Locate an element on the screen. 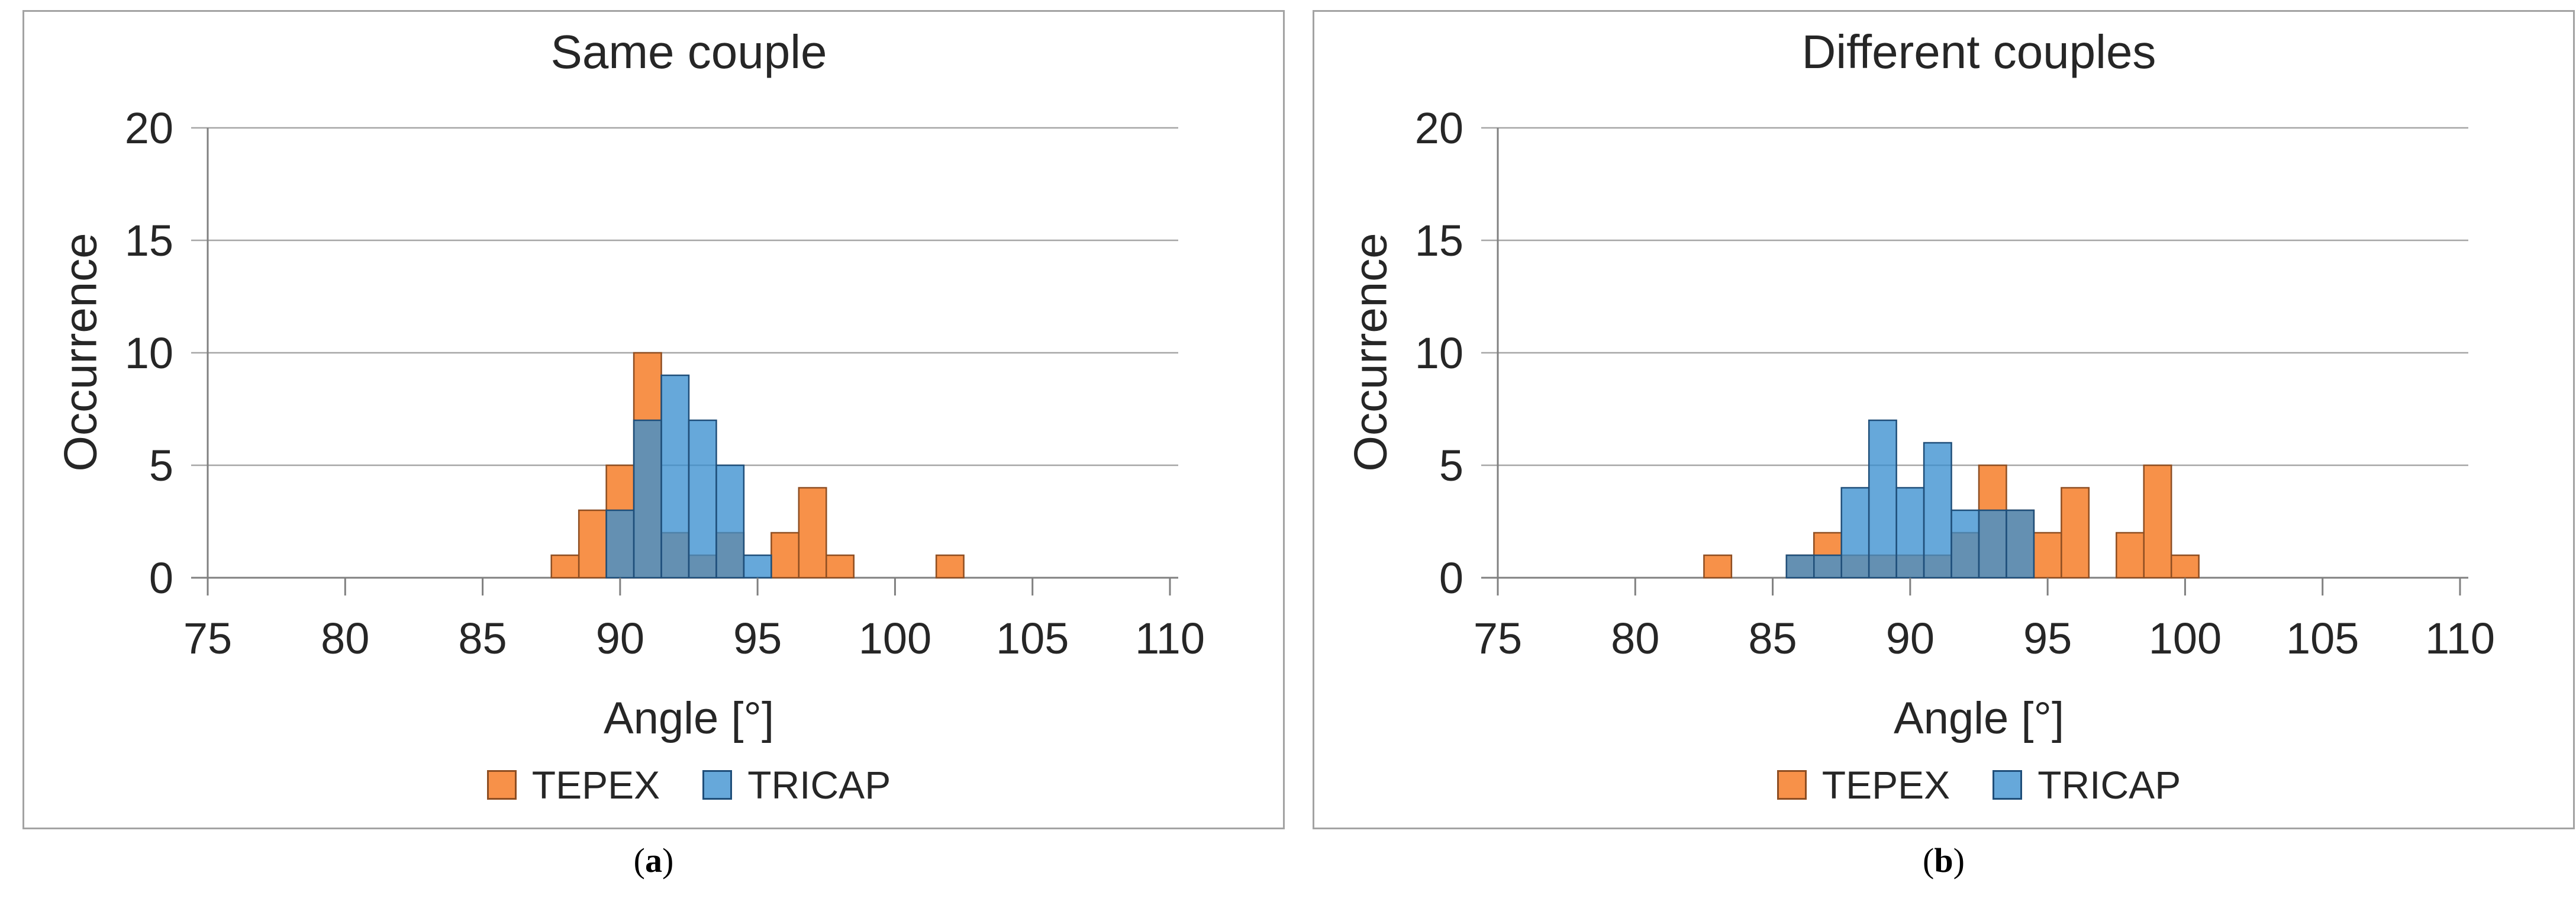  chart-title: Same couple is located at coordinates (688, 52).